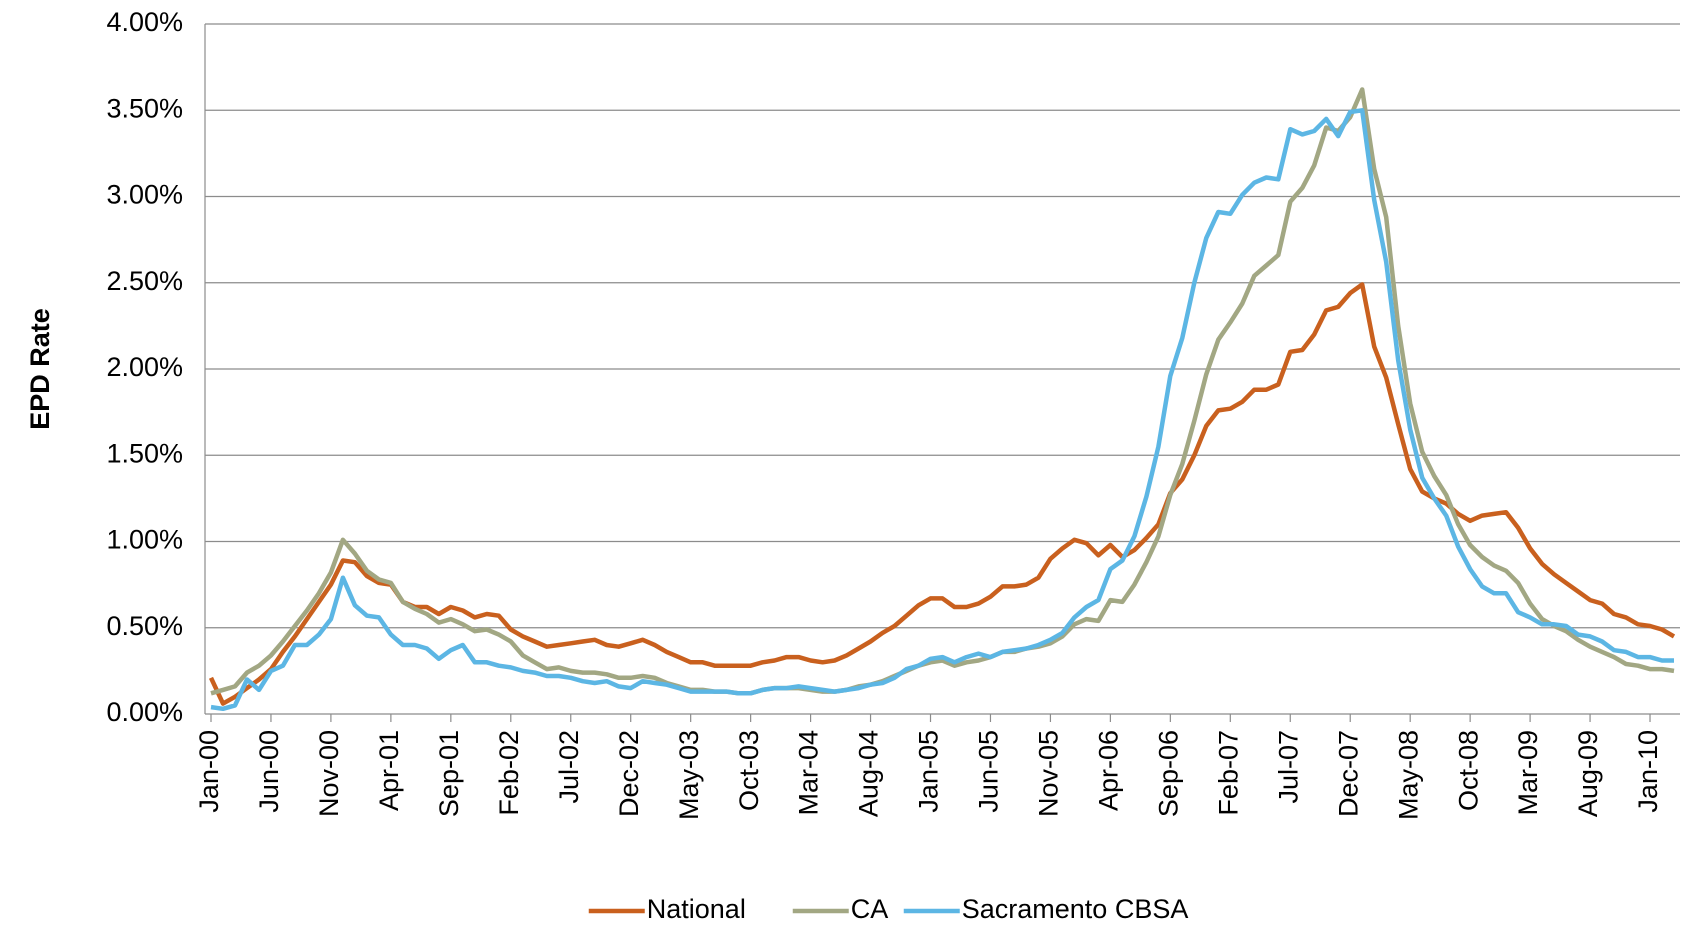  Describe the element at coordinates (569, 767) in the screenshot. I see `x-tick-label: Jul-02` at that location.